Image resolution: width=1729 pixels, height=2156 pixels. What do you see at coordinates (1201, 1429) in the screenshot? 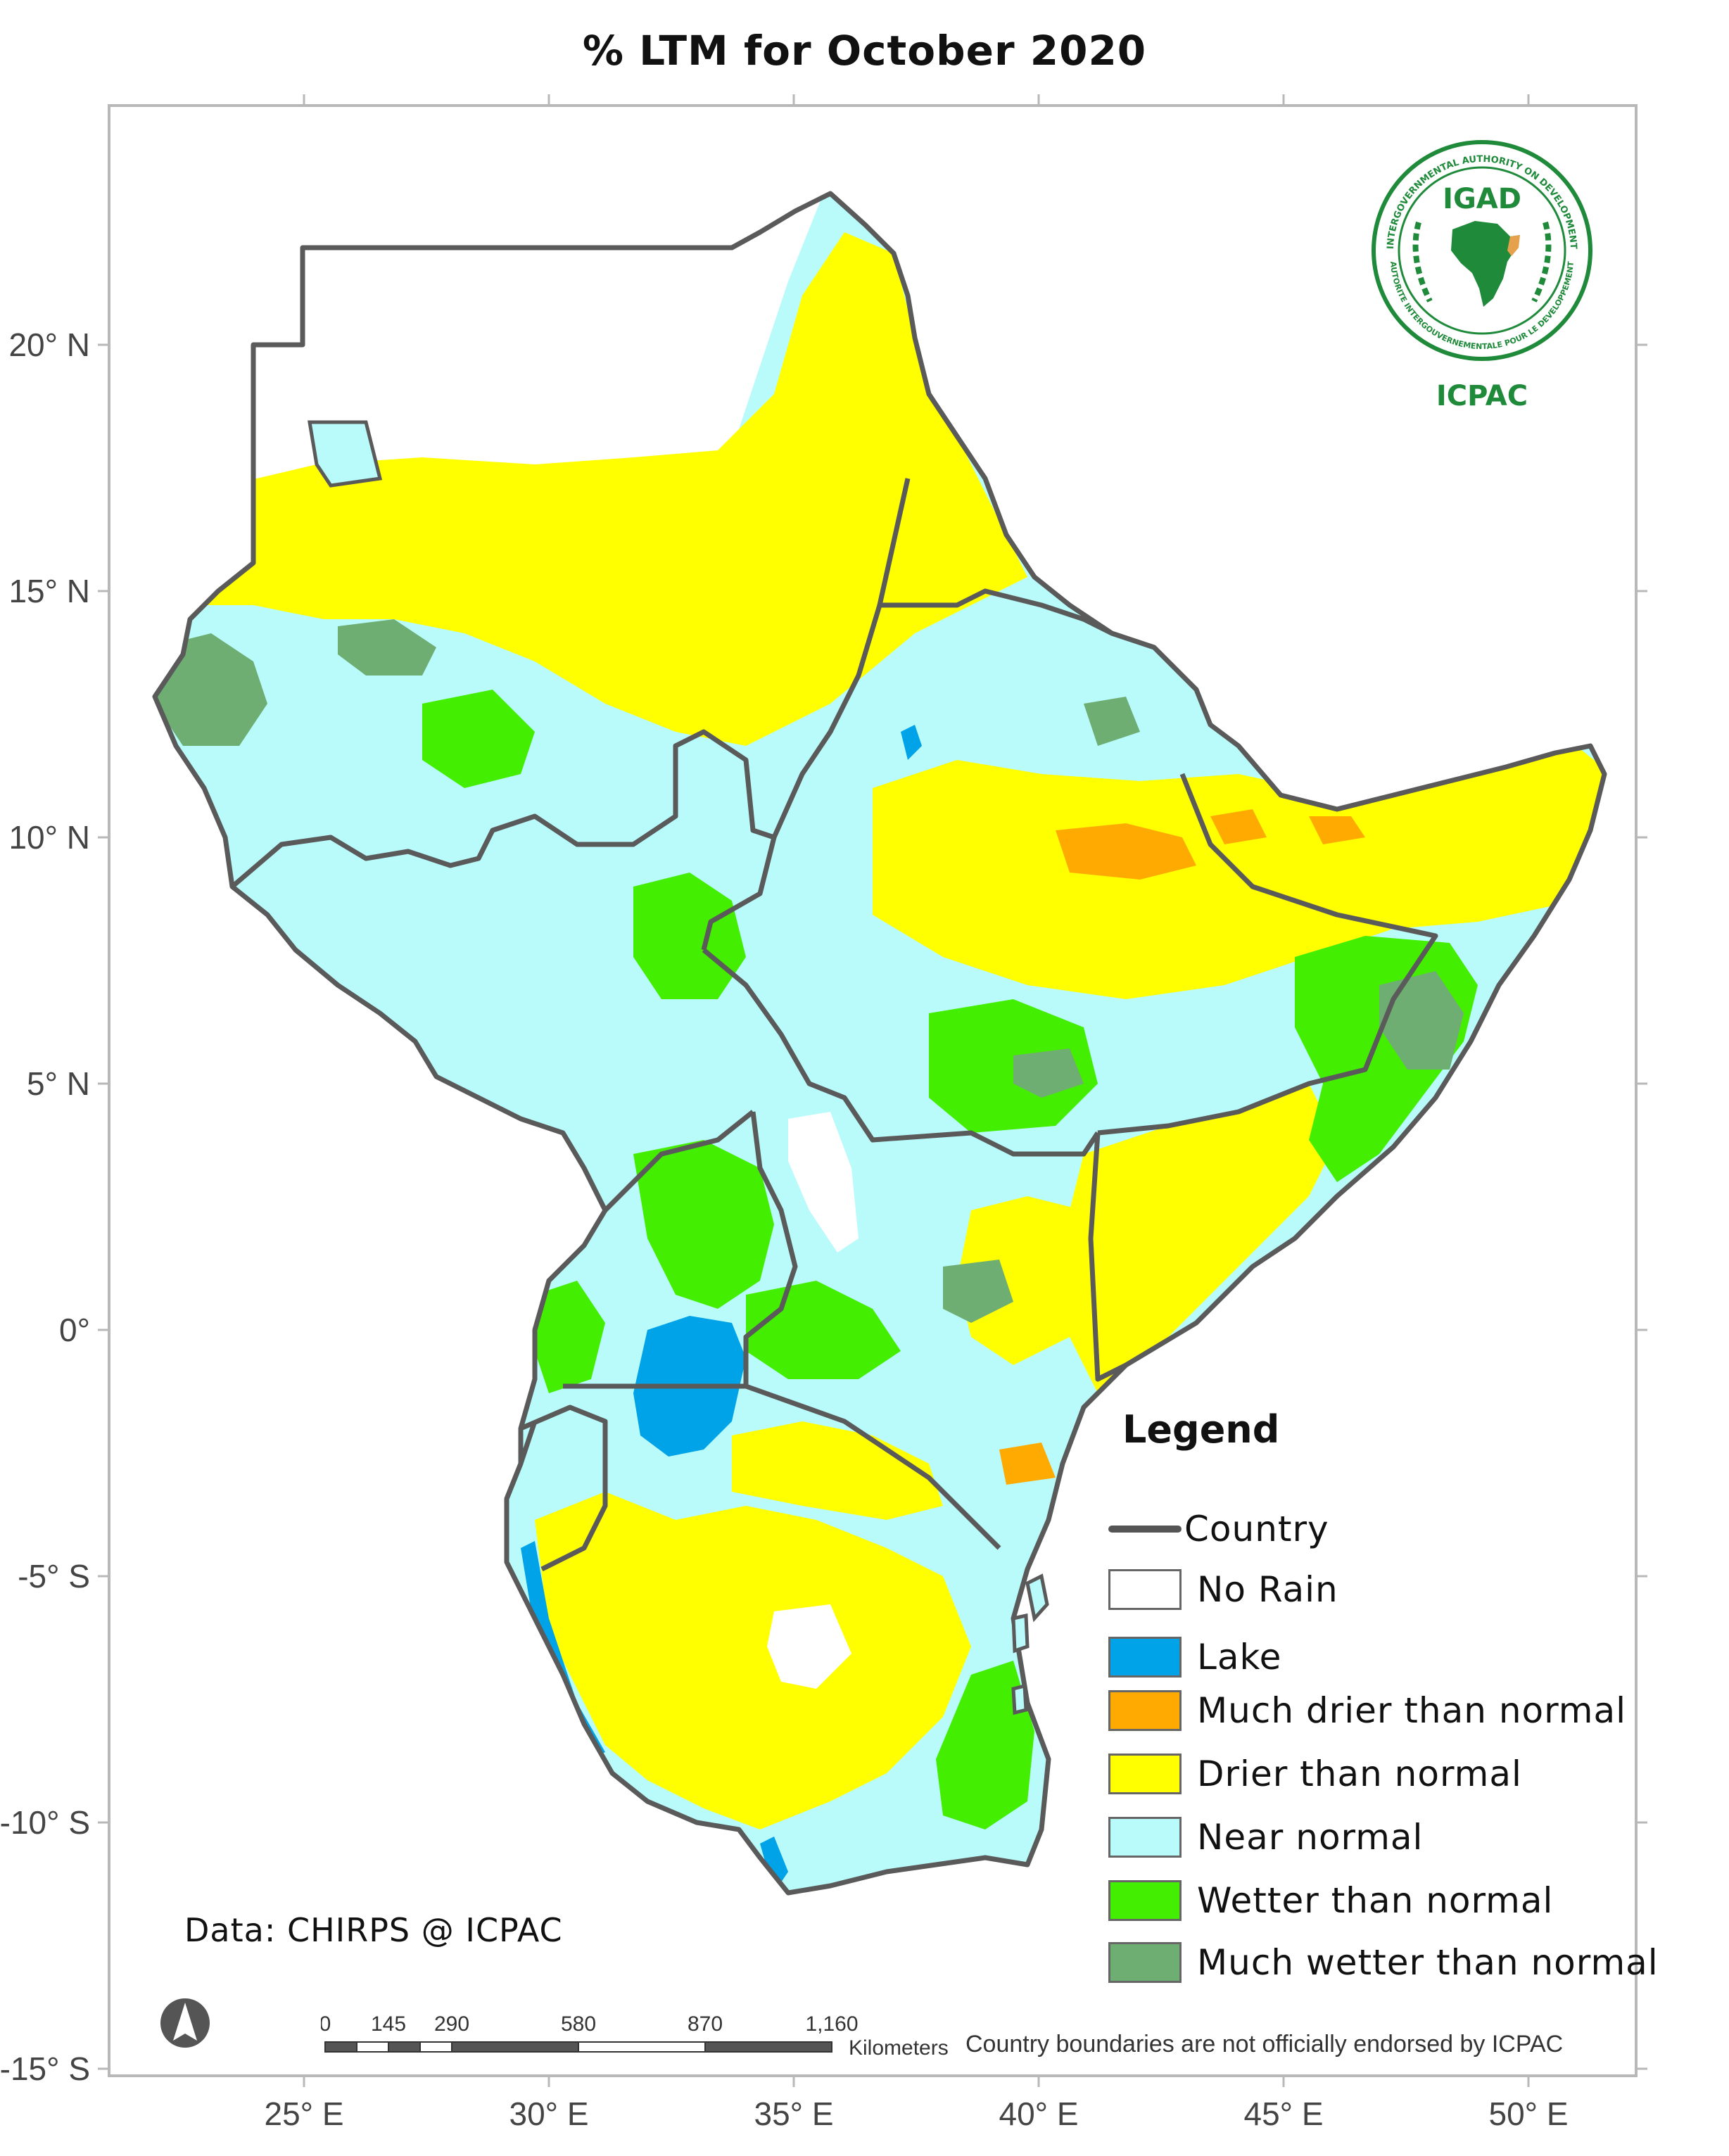
I see `legend-title: Legend` at bounding box center [1201, 1429].